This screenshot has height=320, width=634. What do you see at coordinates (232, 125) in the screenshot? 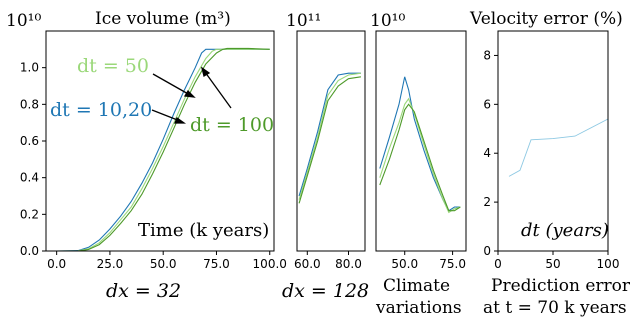
I see `annotation-dt-100: dt = 100` at bounding box center [232, 125].